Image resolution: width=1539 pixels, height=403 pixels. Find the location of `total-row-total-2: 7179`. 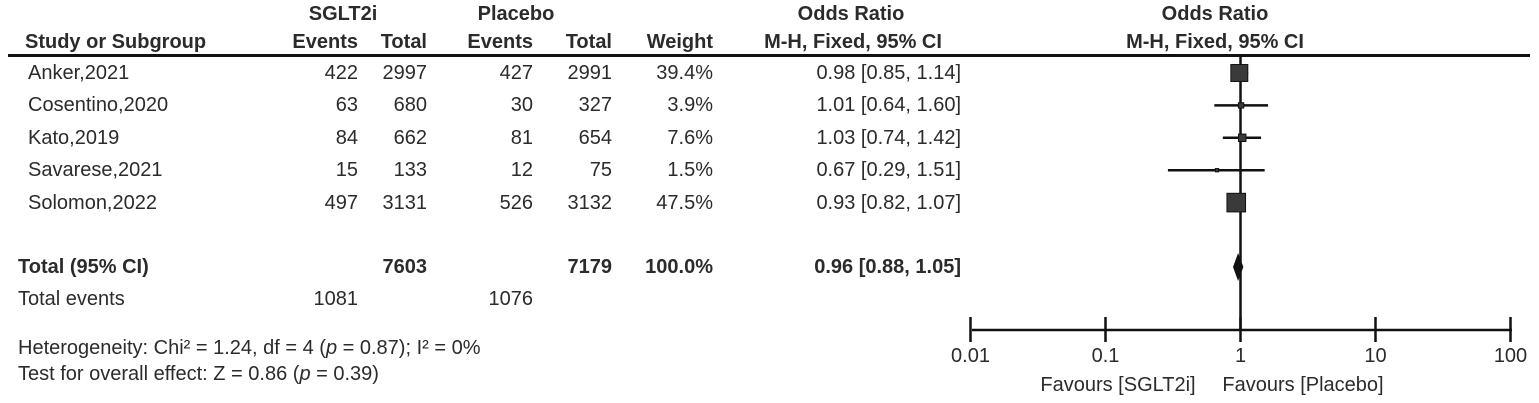

total-row-total-2: 7179 is located at coordinates (590, 267).